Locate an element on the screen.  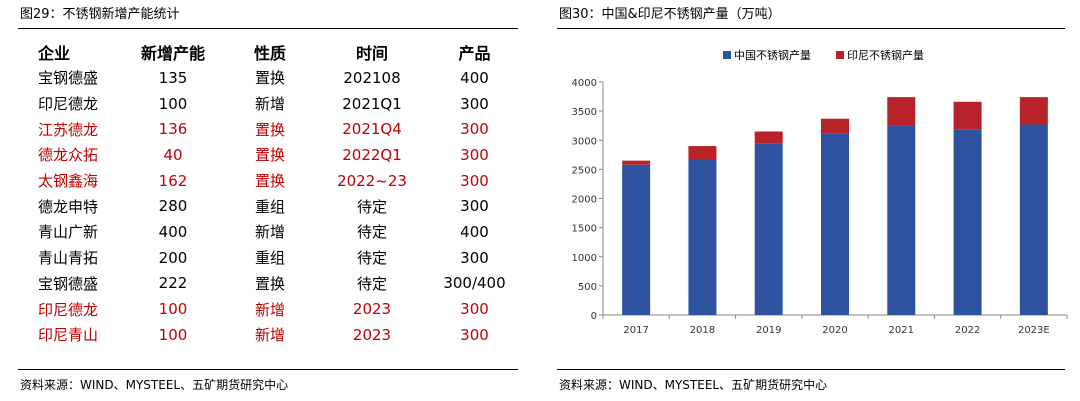
bar-china-2021 is located at coordinates (901, 220).